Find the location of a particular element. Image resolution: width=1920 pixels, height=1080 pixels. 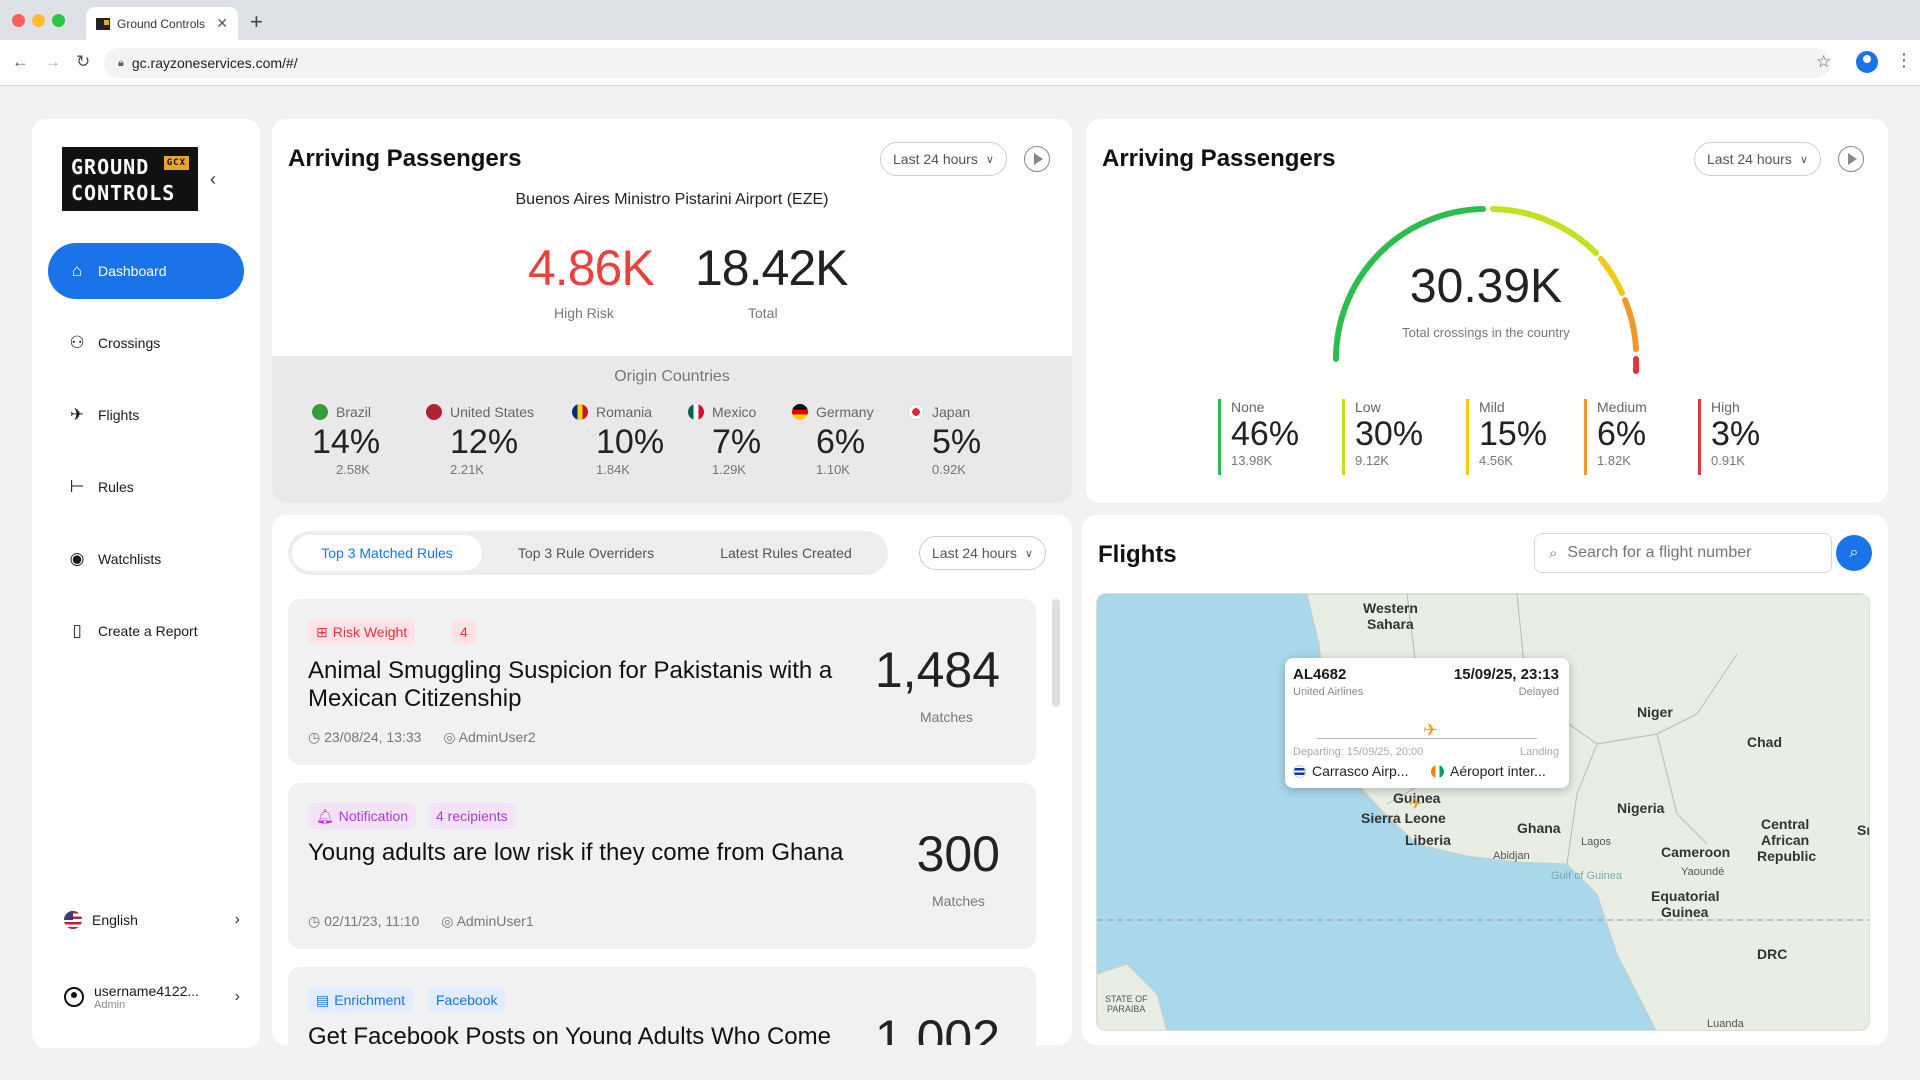

airplane-marker-icon: ✈ is located at coordinates (1416, 804).